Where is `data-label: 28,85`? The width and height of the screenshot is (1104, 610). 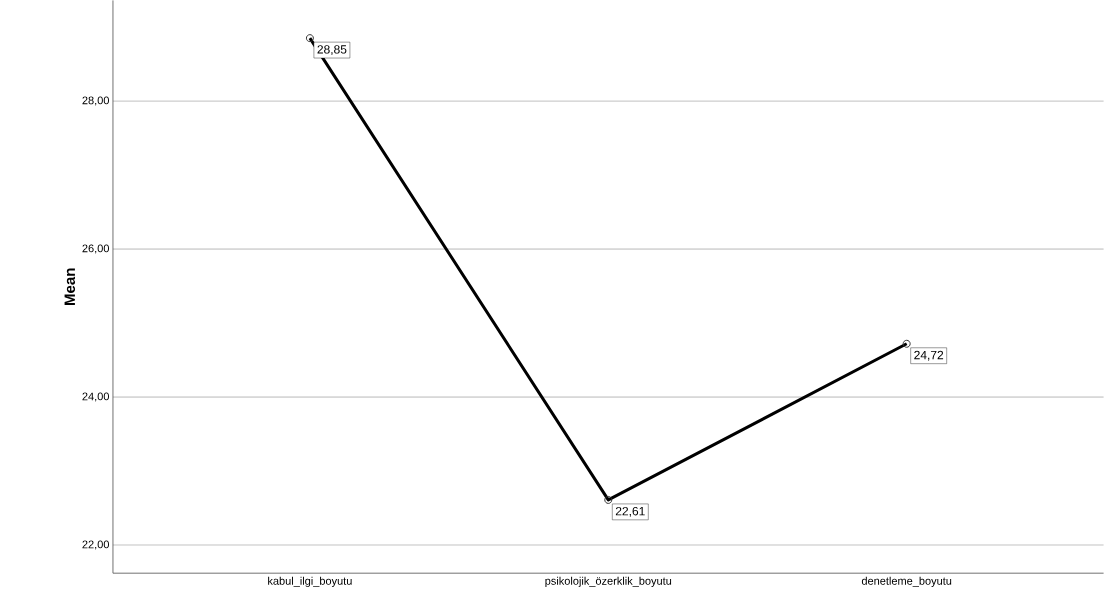 data-label: 28,85 is located at coordinates (332, 50).